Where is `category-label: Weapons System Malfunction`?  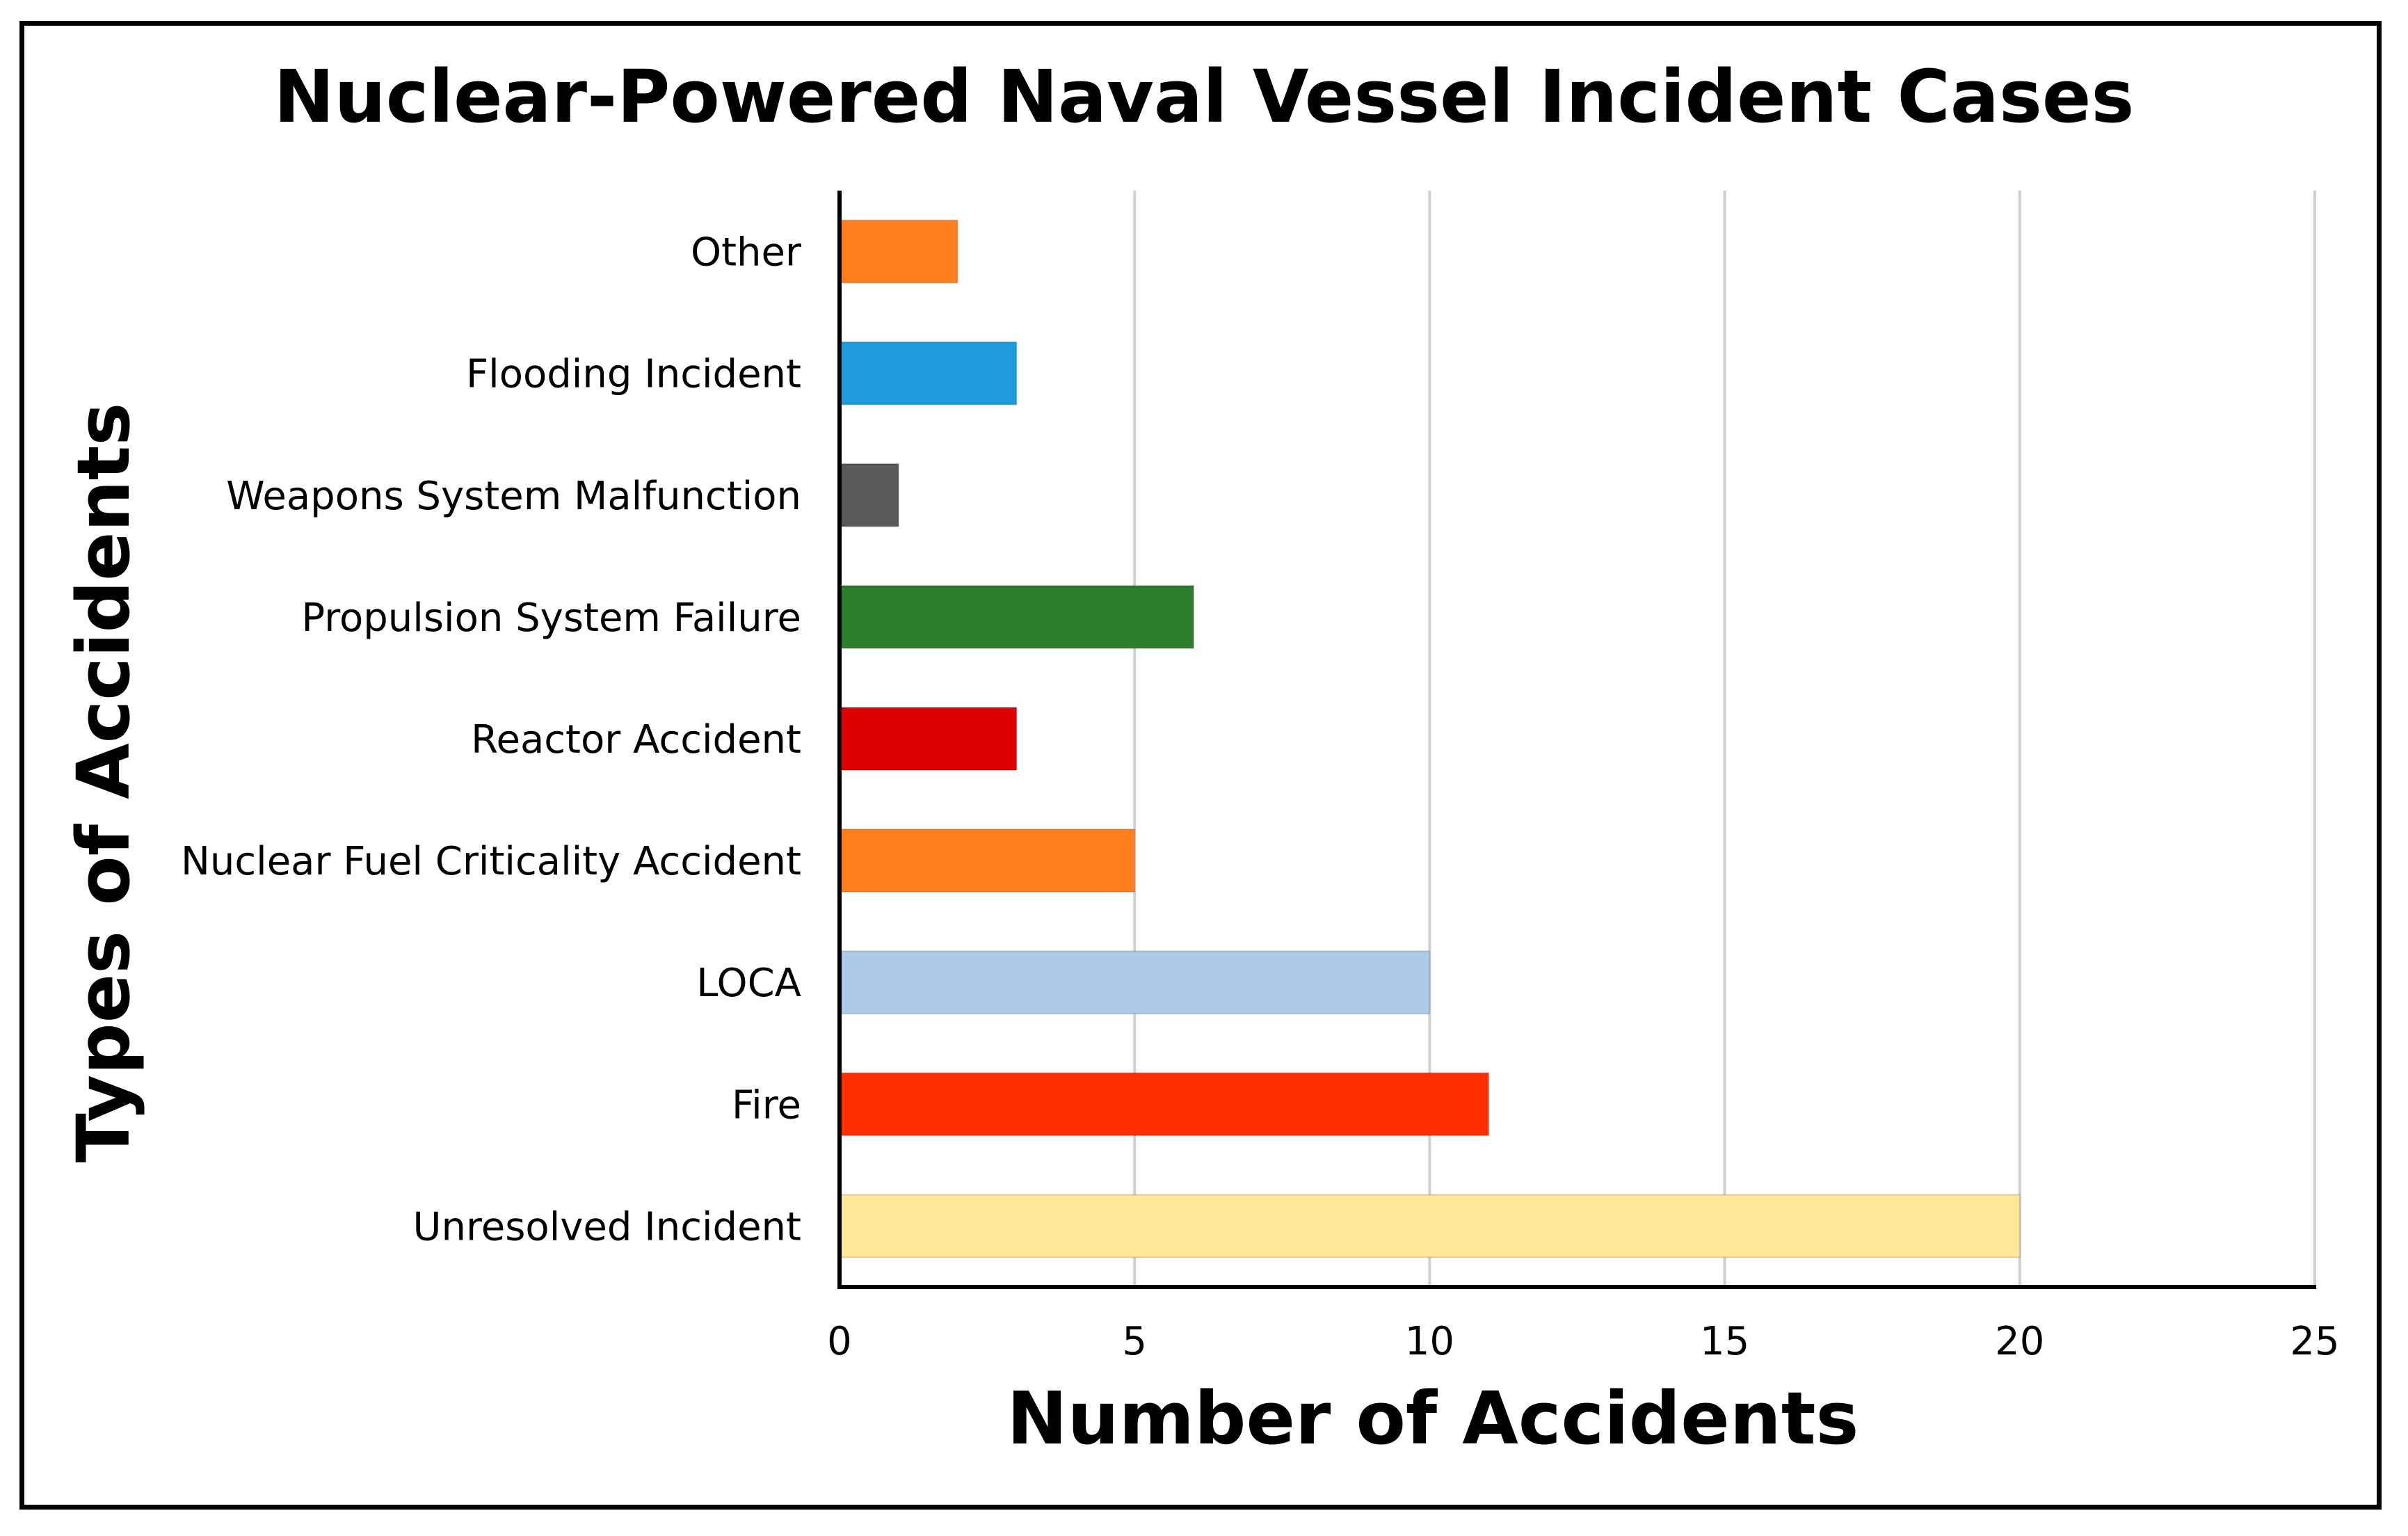
category-label: Weapons System Malfunction is located at coordinates (513, 496).